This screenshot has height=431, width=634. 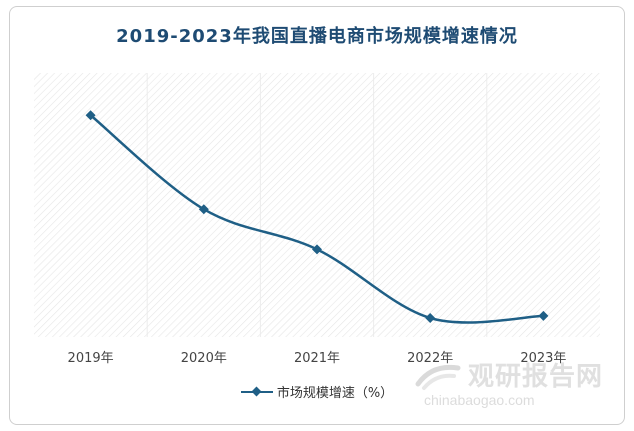 What do you see at coordinates (256, 392) in the screenshot?
I see `legend-line-diamond-icon` at bounding box center [256, 392].